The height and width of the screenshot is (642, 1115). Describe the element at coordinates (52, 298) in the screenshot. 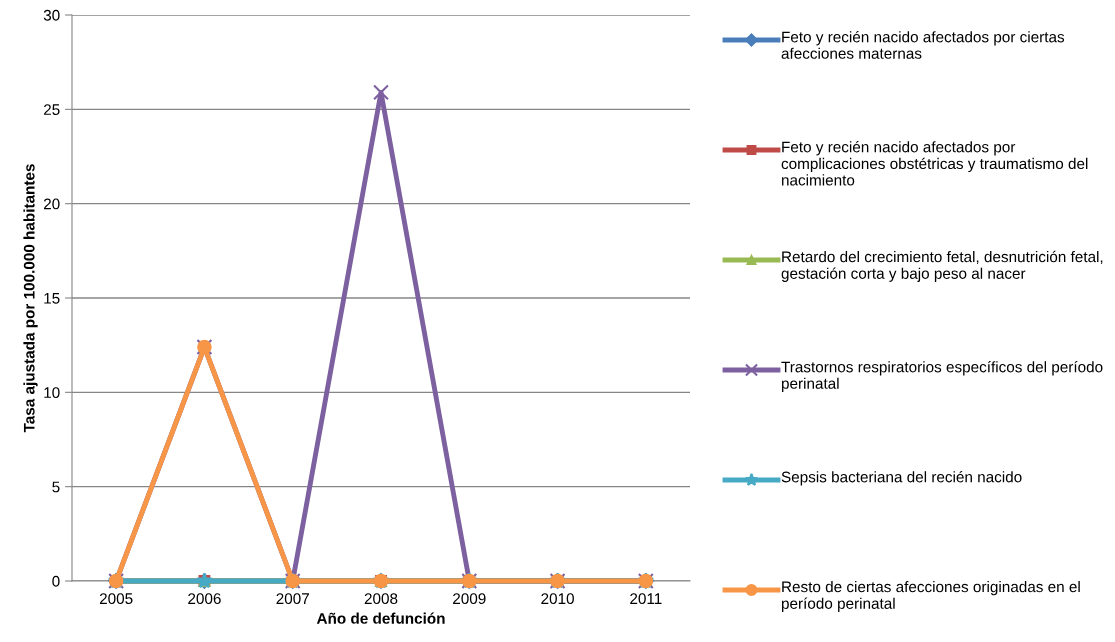

I see `y-tick-label: 15` at that location.